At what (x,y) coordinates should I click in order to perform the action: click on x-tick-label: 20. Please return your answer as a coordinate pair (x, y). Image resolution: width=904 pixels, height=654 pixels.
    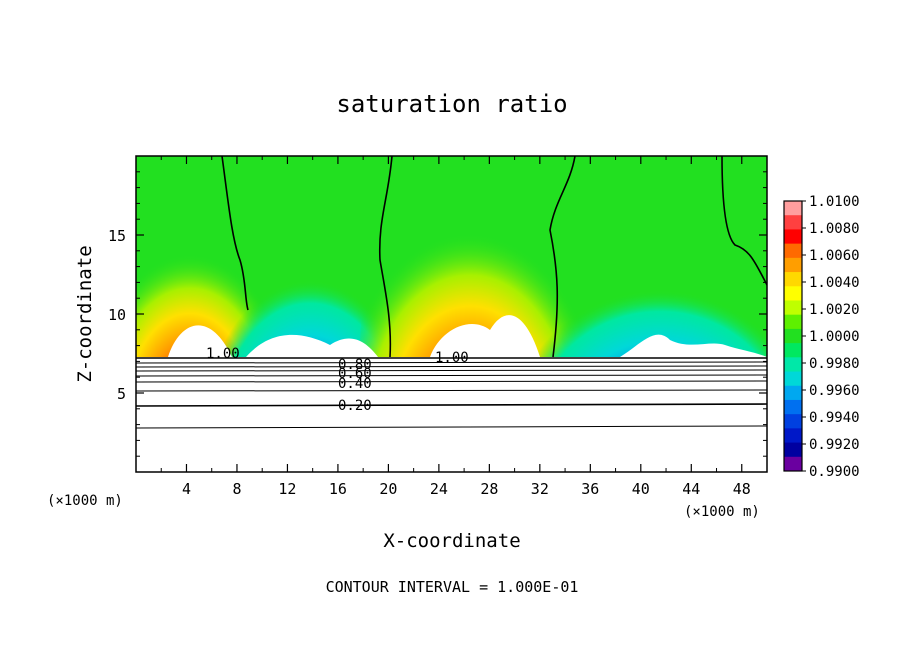
    Looking at the image, I should click on (388, 489).